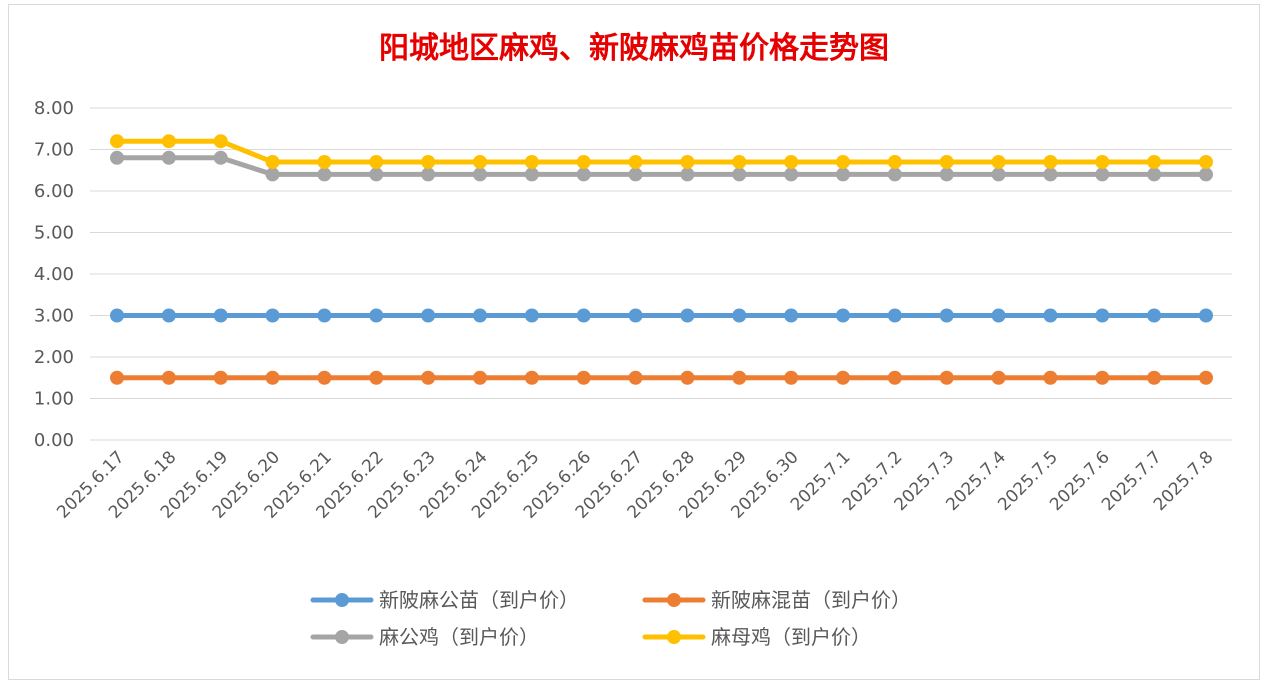  Describe the element at coordinates (54, 316) in the screenshot. I see `y-tick-label: 3.00` at that location.